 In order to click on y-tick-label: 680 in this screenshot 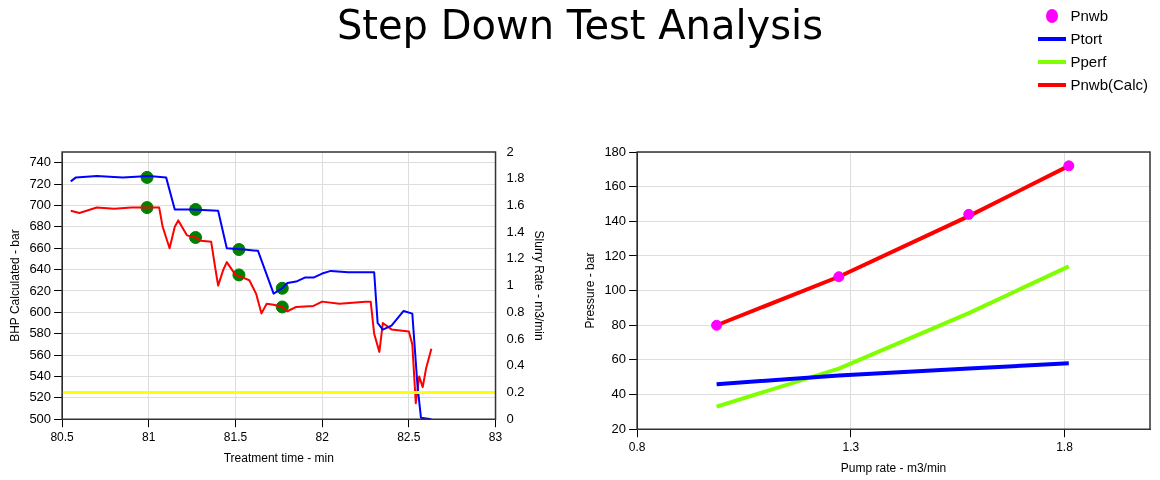, I will do `click(40, 226)`.